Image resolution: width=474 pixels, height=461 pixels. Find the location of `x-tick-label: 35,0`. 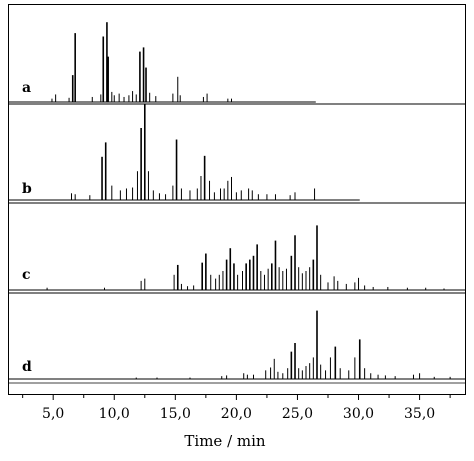

x-tick-label: 35,0 is located at coordinates (419, 414).